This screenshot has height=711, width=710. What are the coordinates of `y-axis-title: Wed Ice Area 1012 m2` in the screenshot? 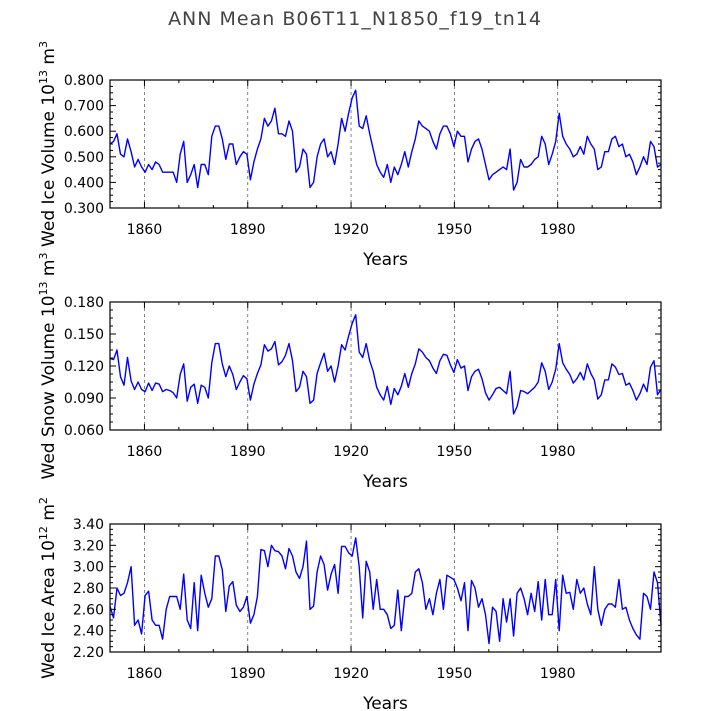 It's located at (48, 588).